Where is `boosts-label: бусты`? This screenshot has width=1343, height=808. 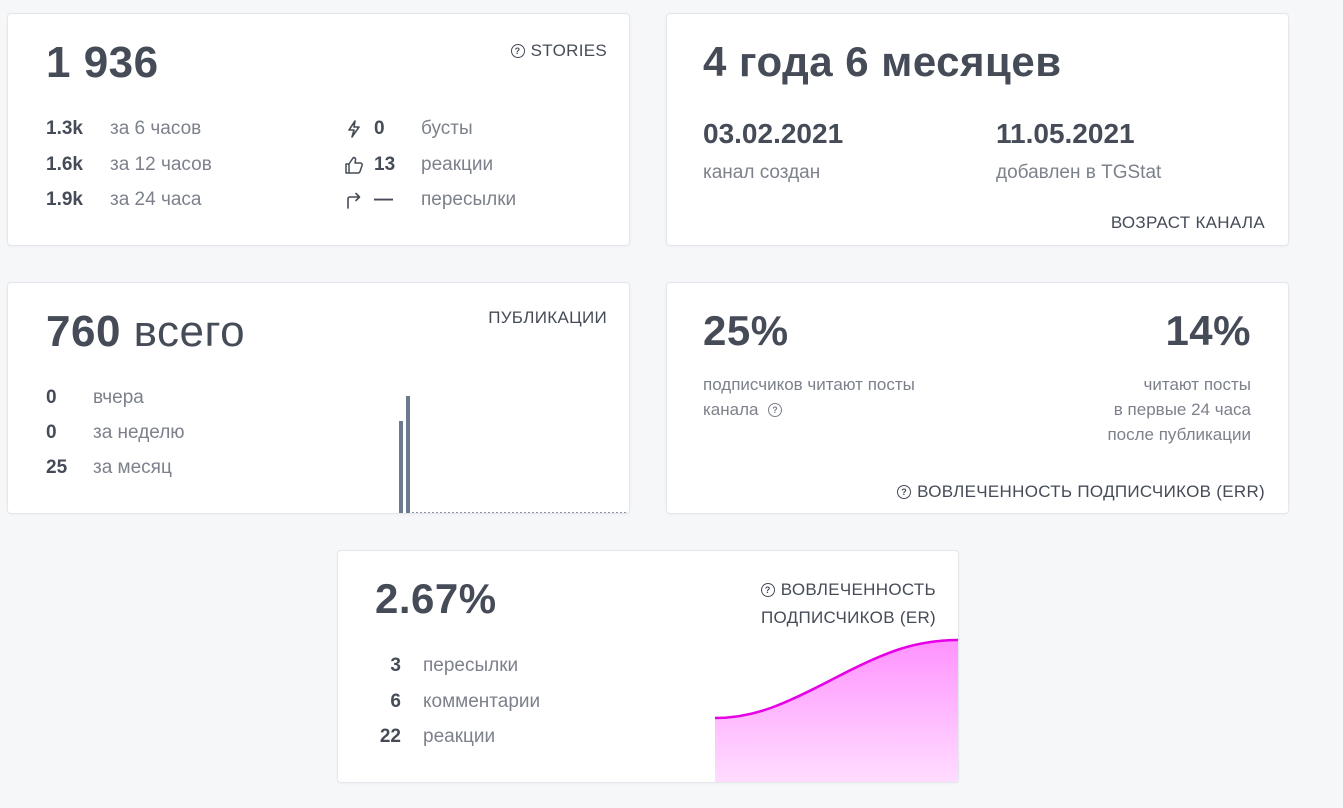 boosts-label: бусты is located at coordinates (447, 128).